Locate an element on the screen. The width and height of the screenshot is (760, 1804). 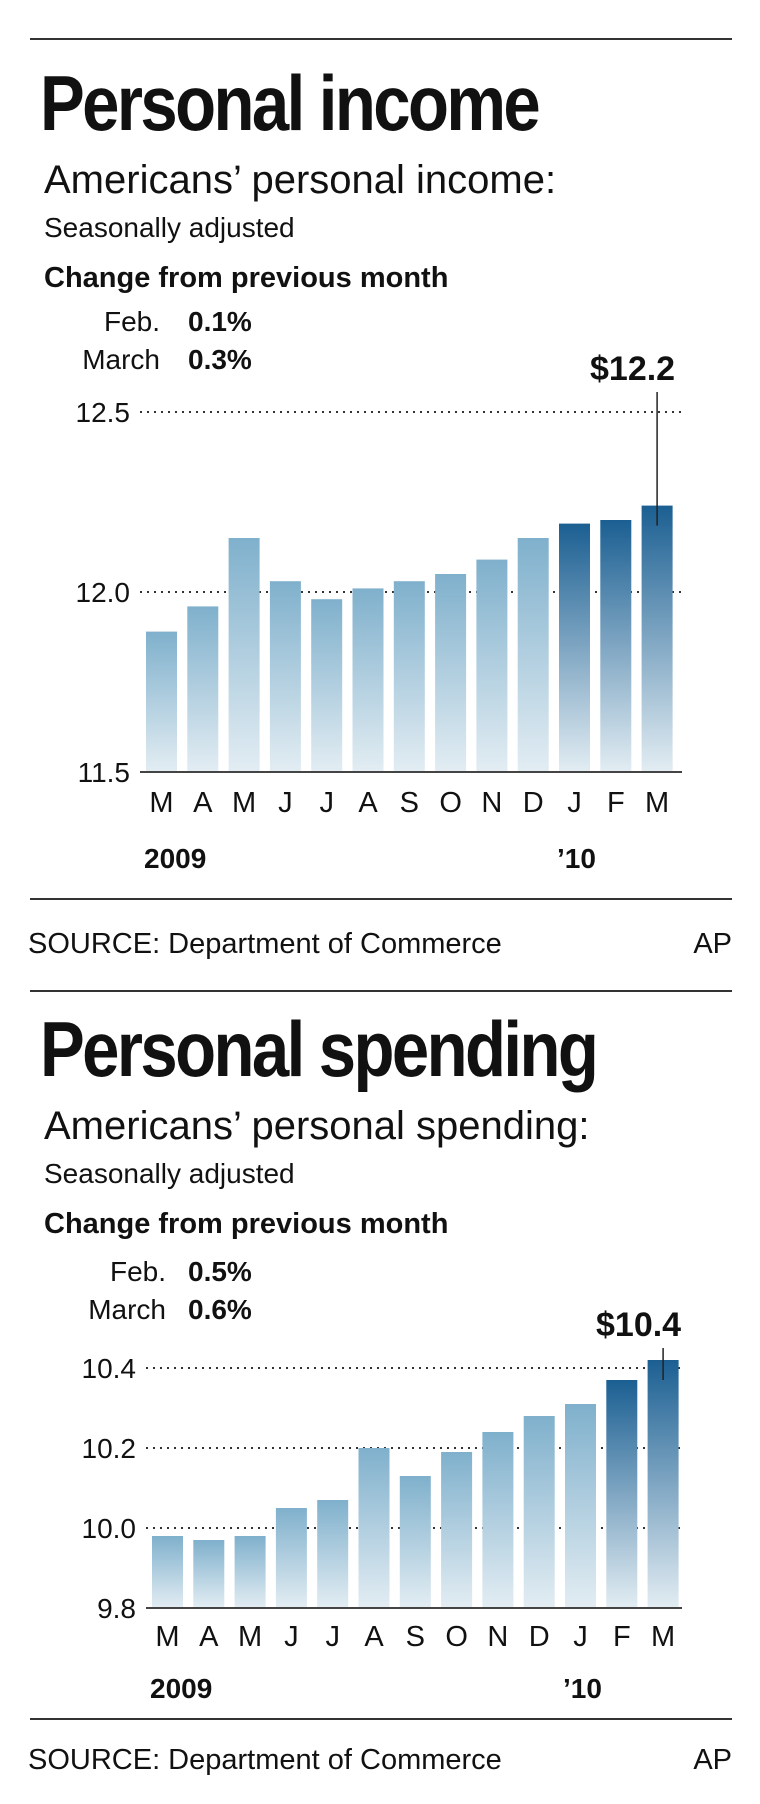
panel-divider is located at coordinates (381, 991).